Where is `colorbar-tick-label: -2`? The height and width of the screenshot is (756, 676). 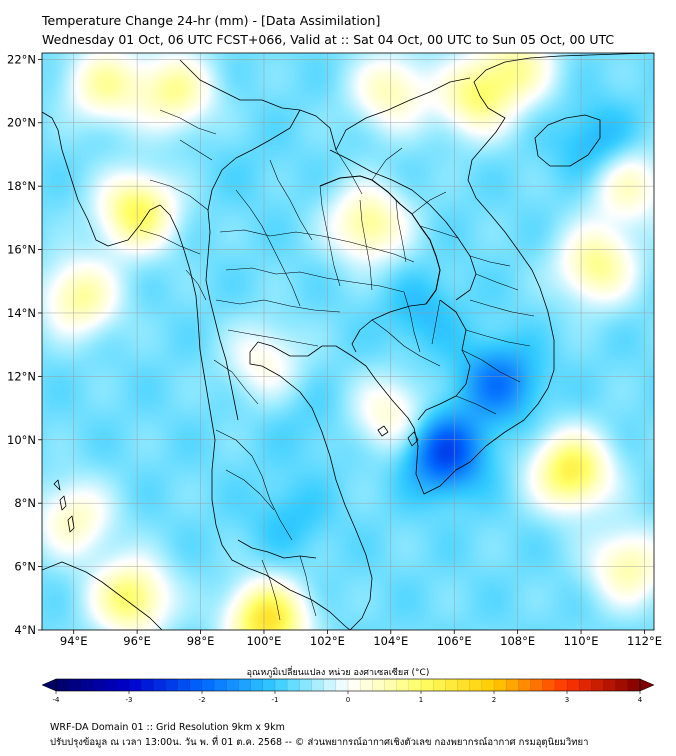 colorbar-tick-label: -2 is located at coordinates (202, 700).